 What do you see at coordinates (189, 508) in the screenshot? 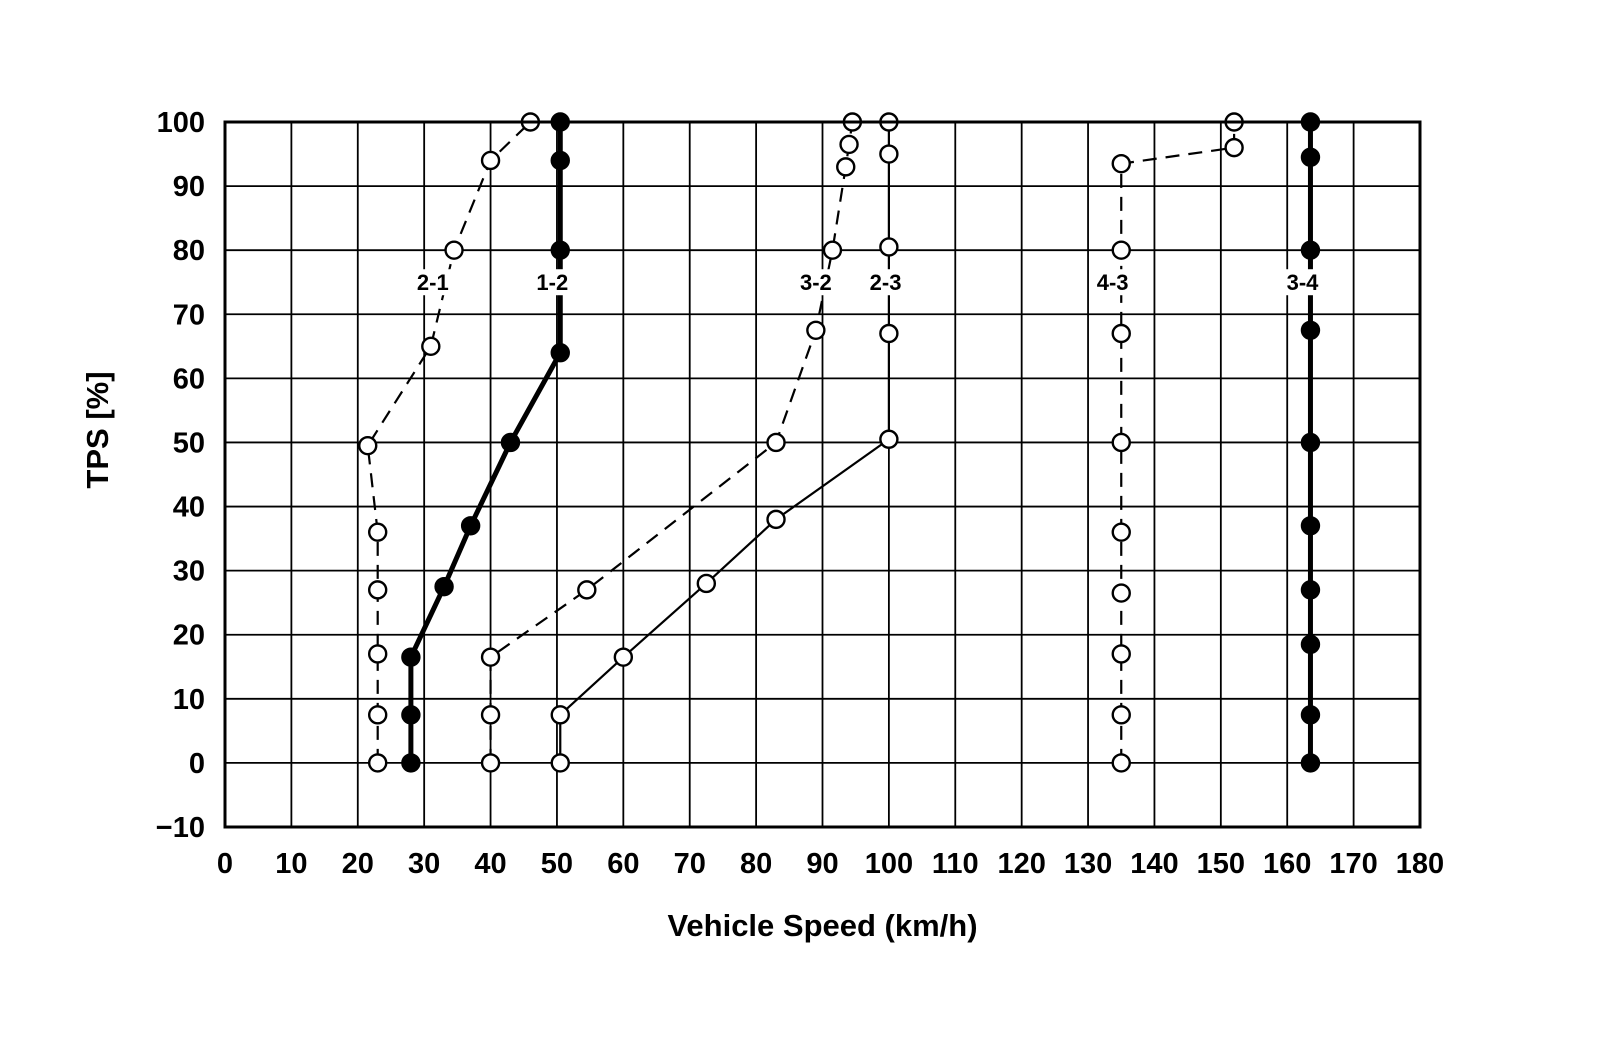
I see `y-tick-label: 40` at bounding box center [189, 508].